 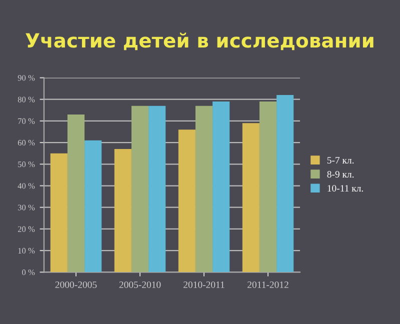 I want to click on y-tick-label: 0 %, so click(x=28, y=273).